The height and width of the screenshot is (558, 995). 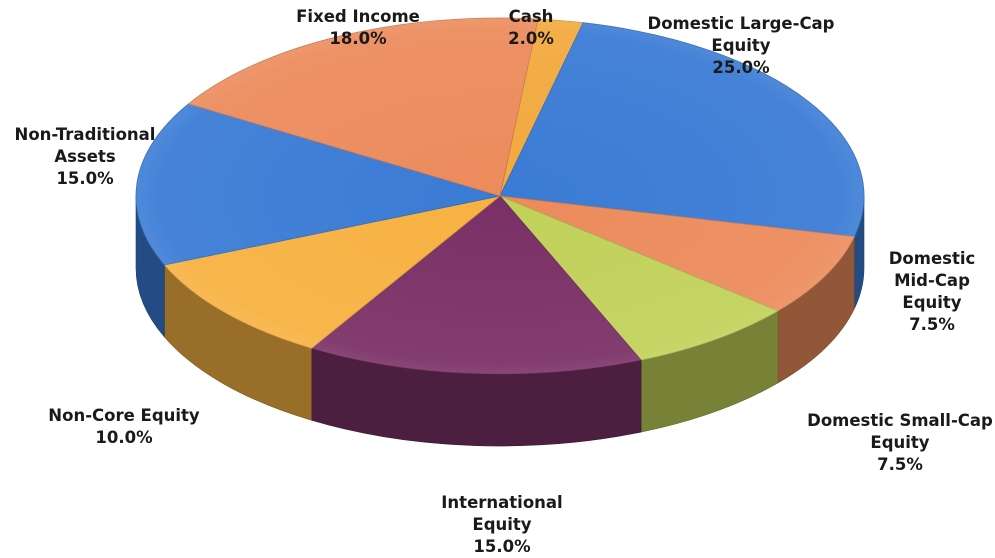 What do you see at coordinates (502, 502) in the screenshot?
I see `slice-label-line: International` at bounding box center [502, 502].